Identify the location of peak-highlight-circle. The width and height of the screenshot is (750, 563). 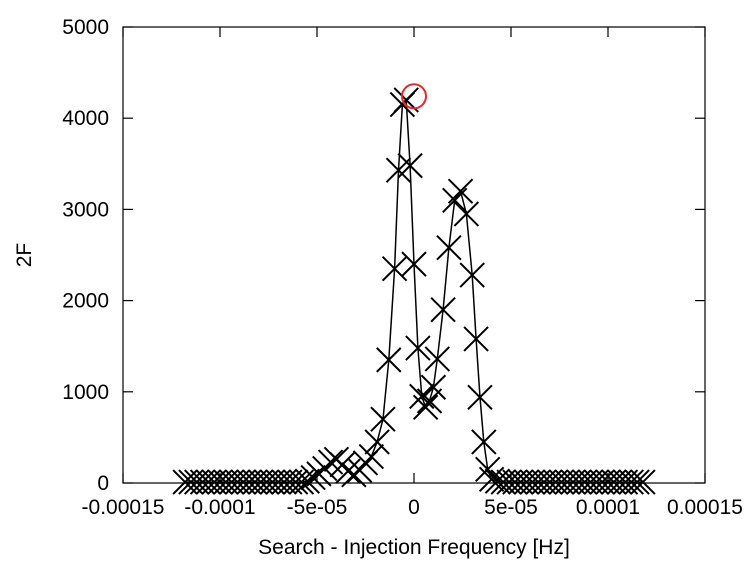
(414, 96).